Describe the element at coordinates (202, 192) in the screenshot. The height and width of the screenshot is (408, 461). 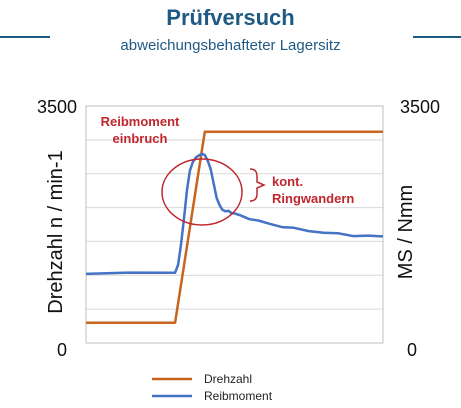
I see `annotation-ellipse` at that location.